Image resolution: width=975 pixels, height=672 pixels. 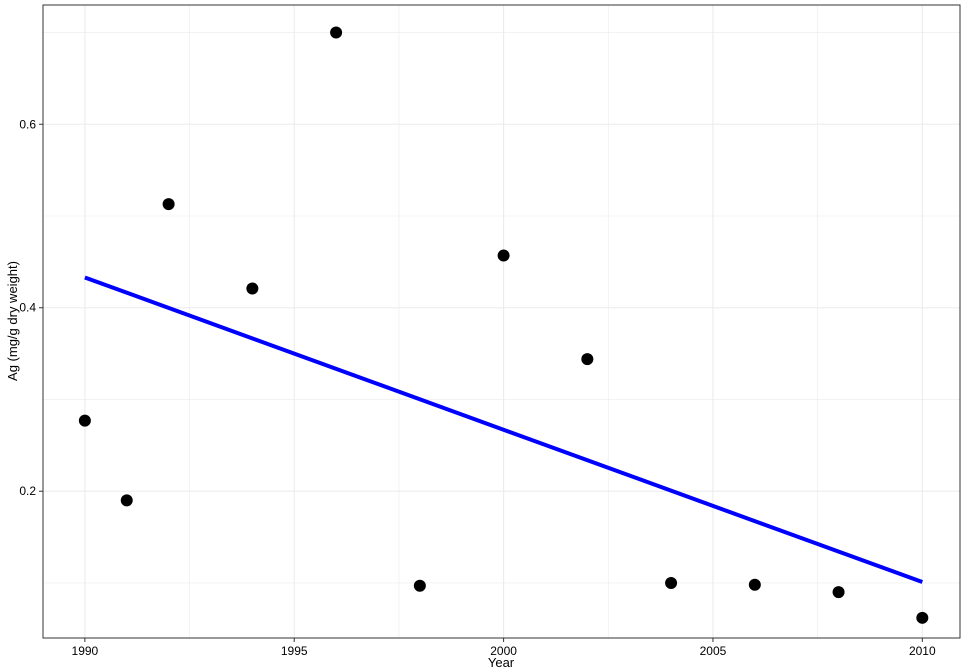 What do you see at coordinates (501, 662) in the screenshot?
I see `x-axis-title: Year` at bounding box center [501, 662].